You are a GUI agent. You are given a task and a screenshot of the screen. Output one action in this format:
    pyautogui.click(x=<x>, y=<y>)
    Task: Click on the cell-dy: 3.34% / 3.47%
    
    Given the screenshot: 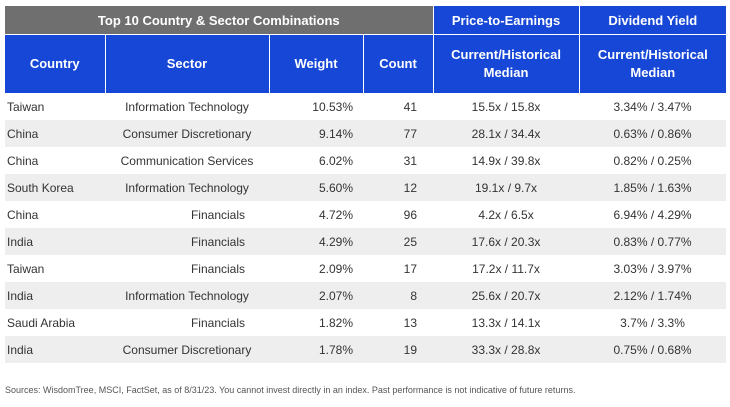 What is the action you would take?
    pyautogui.click(x=652, y=106)
    